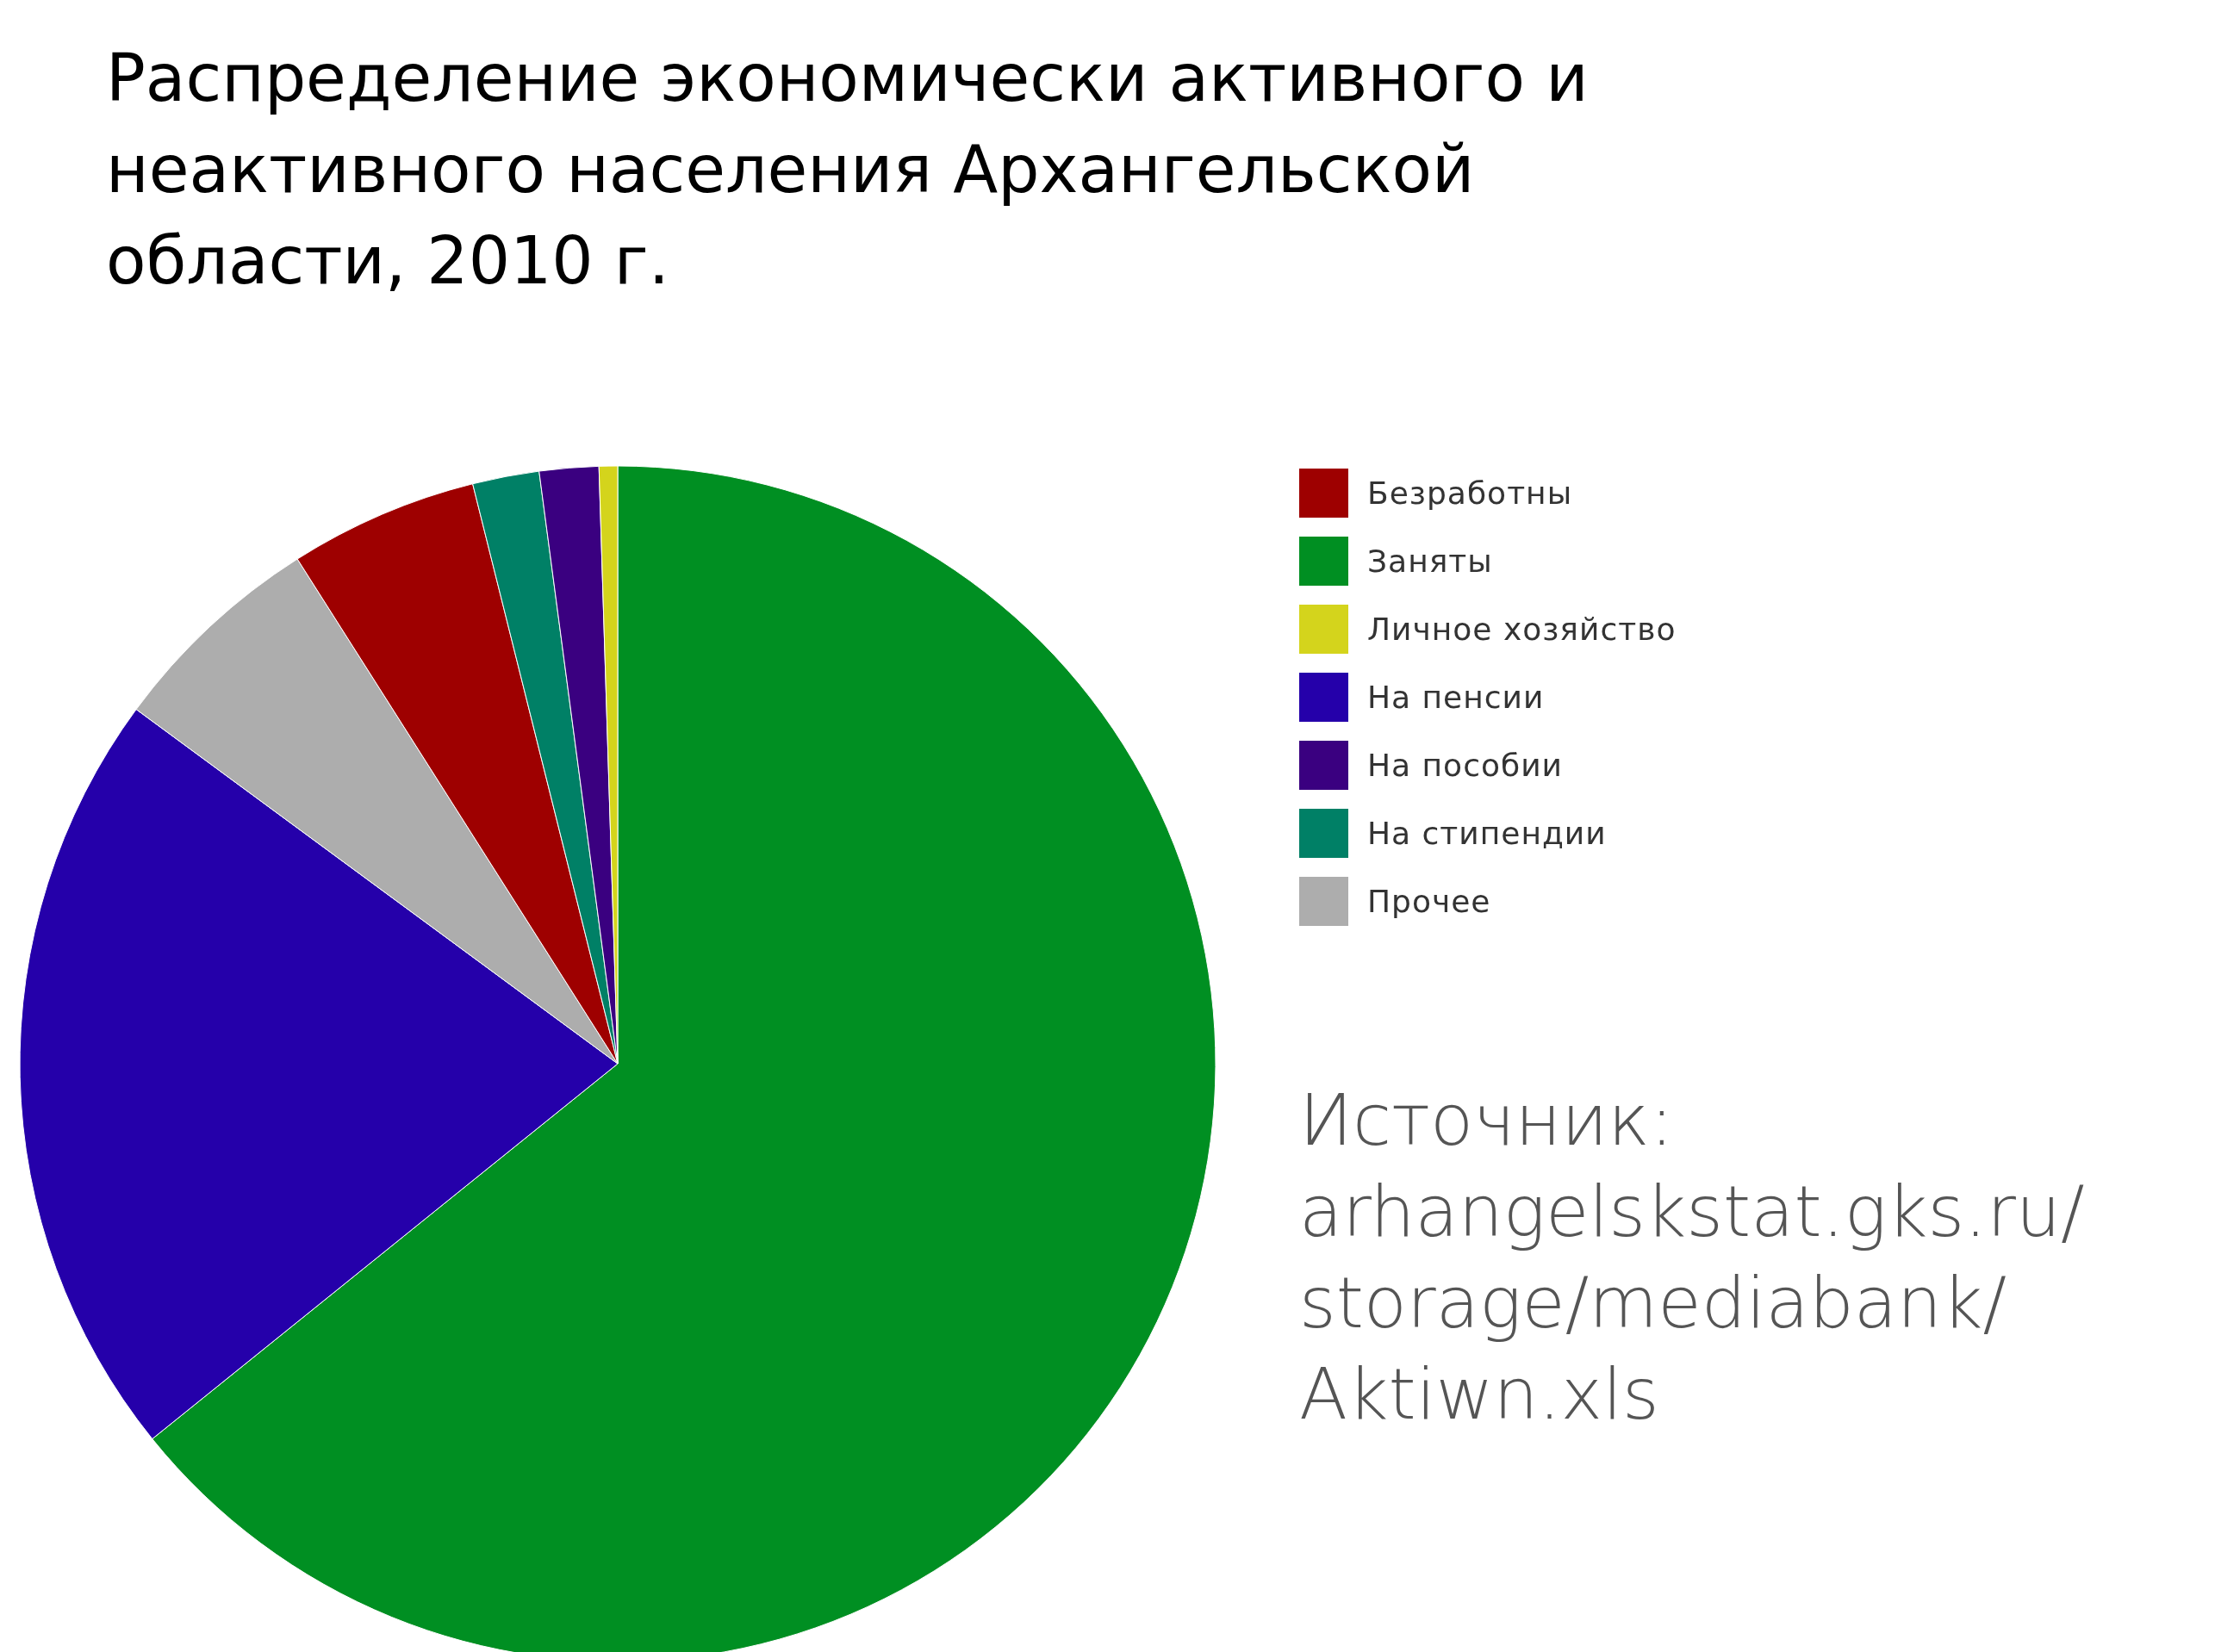 The height and width of the screenshot is (1652, 2215). I want to click on legend-label: На стипендии, so click(1487, 833).